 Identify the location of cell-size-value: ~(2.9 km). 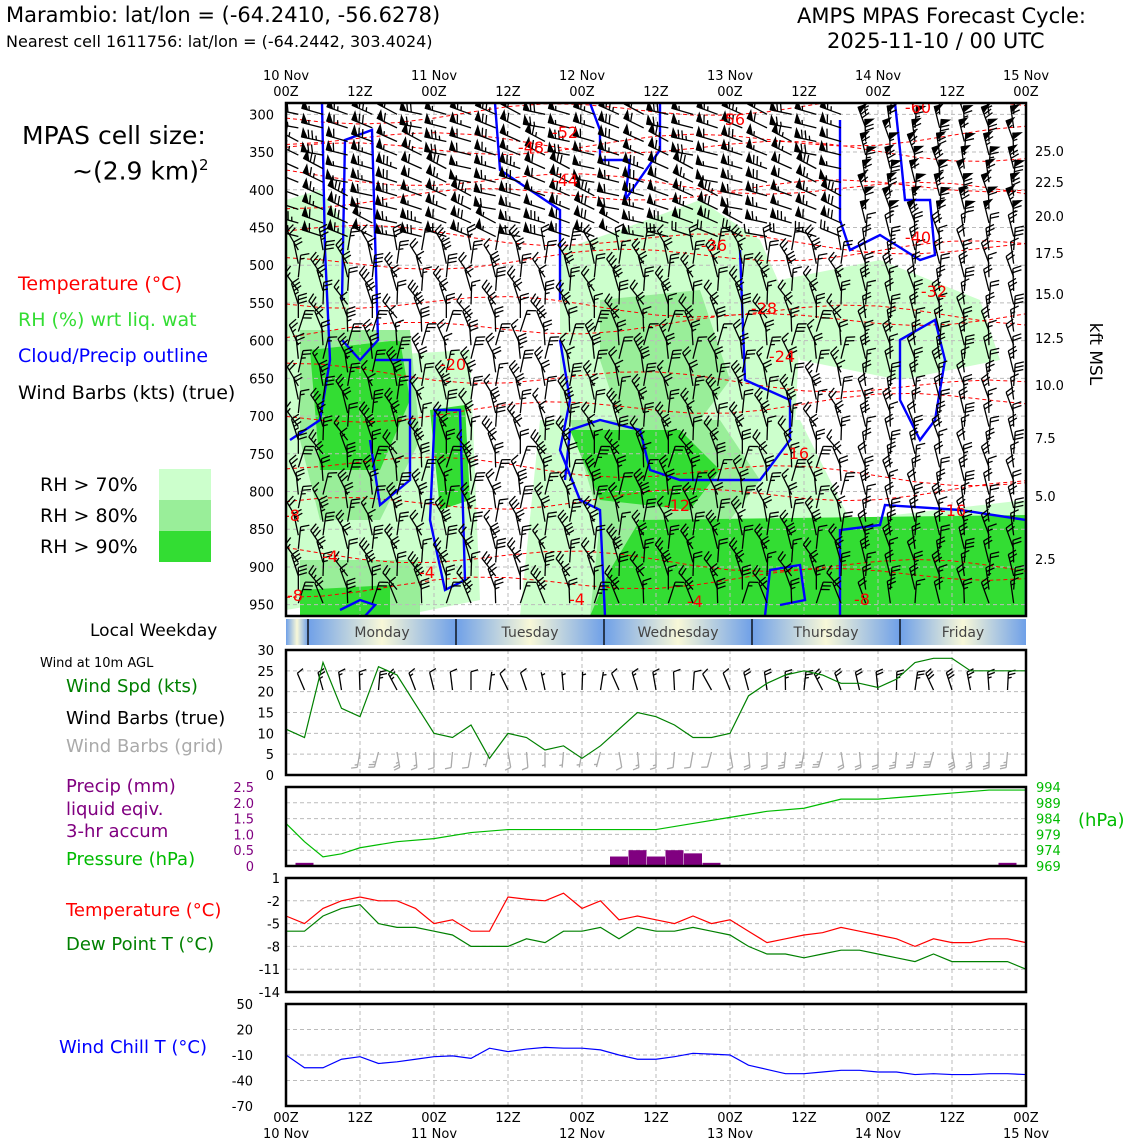
(135, 171).